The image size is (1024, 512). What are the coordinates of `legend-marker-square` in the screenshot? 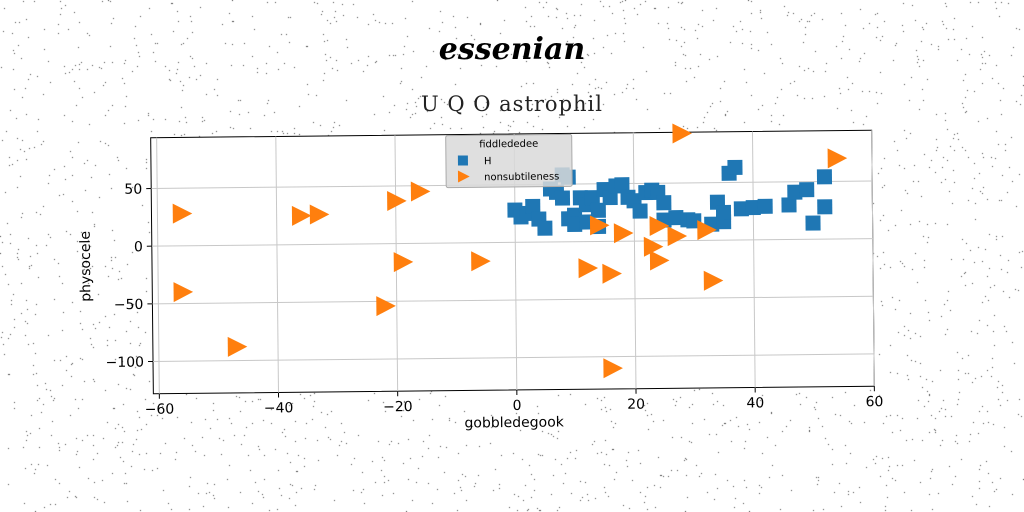 It's located at (462, 160).